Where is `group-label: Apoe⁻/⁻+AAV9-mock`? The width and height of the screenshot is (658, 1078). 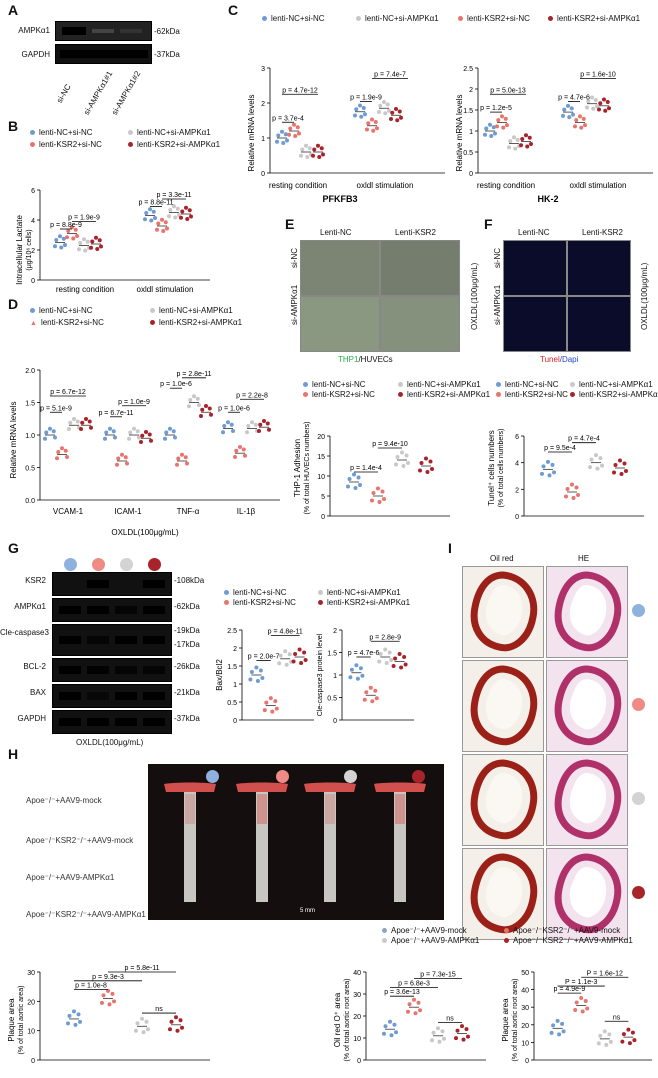
group-label: Apoe⁻/⁻+AAV9-mock is located at coordinates (64, 800).